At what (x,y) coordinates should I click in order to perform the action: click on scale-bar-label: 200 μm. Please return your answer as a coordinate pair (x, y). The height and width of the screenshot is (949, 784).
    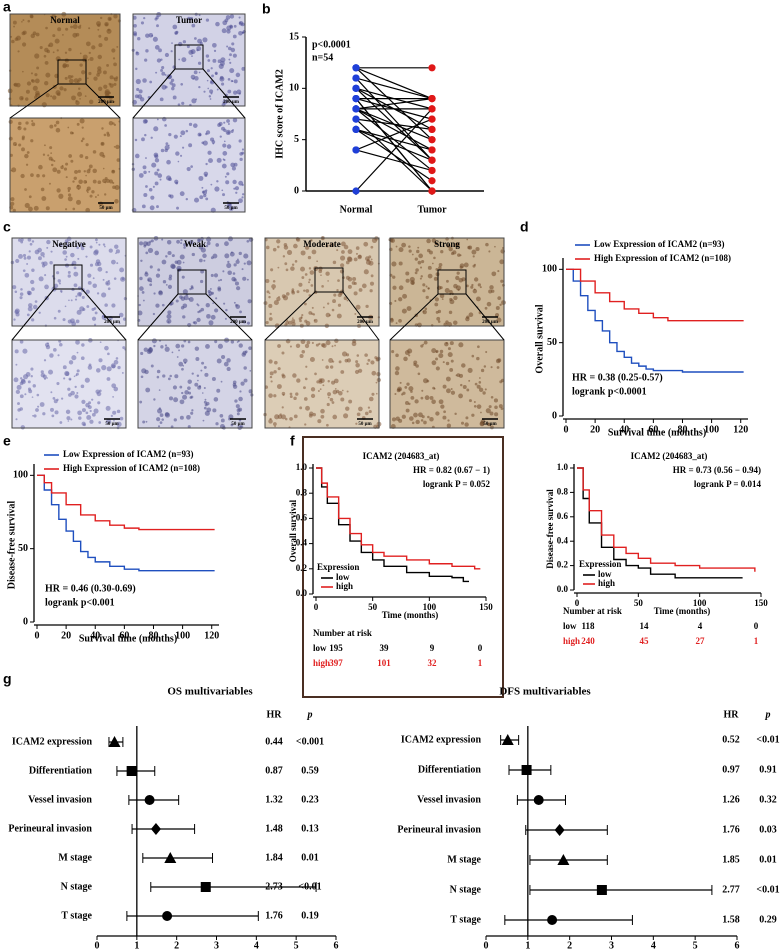
    Looking at the image, I should click on (106, 102).